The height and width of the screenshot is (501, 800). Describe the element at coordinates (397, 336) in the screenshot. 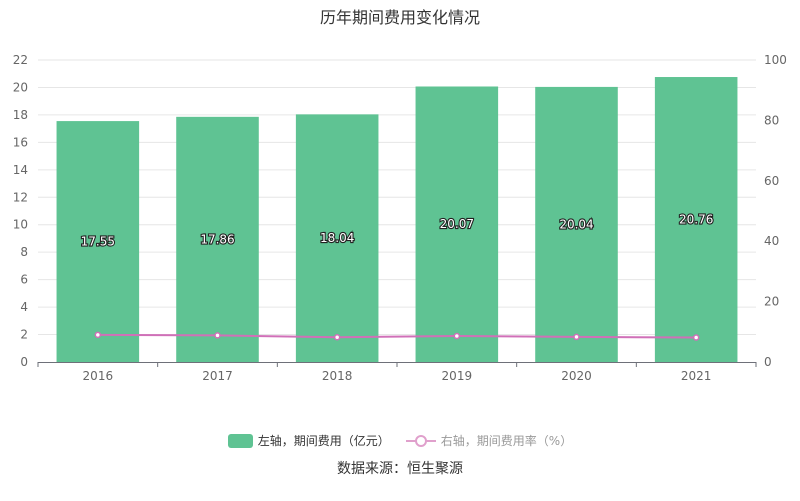

I see `rate-line` at that location.